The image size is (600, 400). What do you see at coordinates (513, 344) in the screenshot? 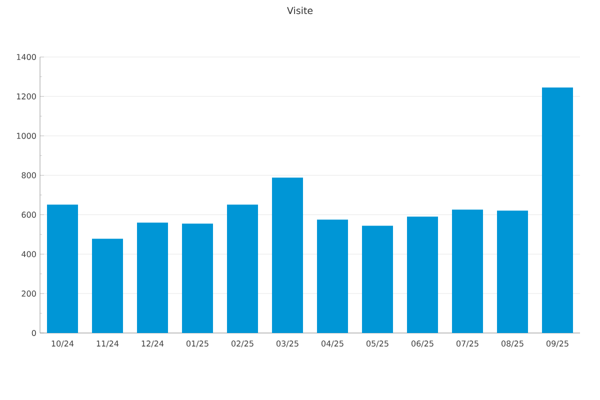
I see `x-tick-label: 08/25` at bounding box center [513, 344].